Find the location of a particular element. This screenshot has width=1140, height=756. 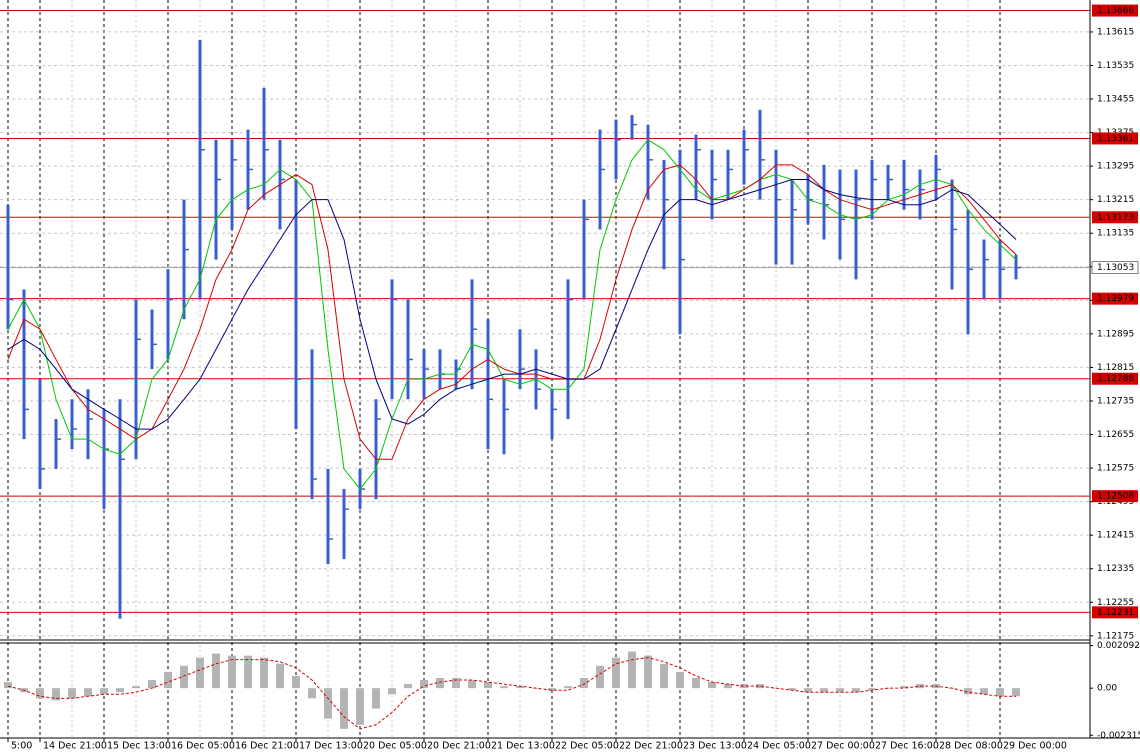

x-tick-label: 22 Dec 05:00 is located at coordinates (587, 746).